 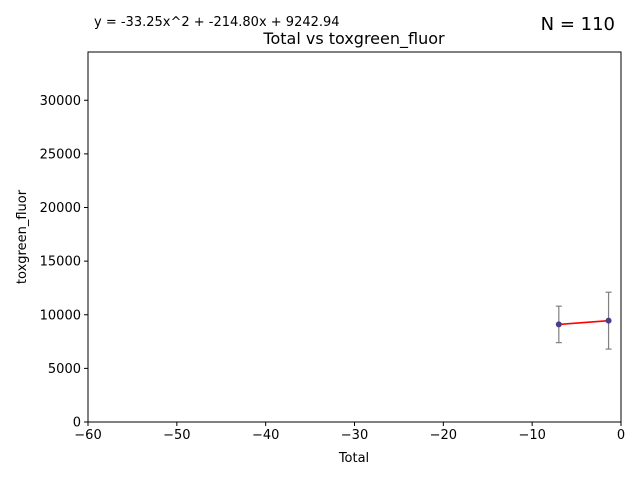 What do you see at coordinates (60, 315) in the screenshot?
I see `y-tick-label: 10000` at bounding box center [60, 315].